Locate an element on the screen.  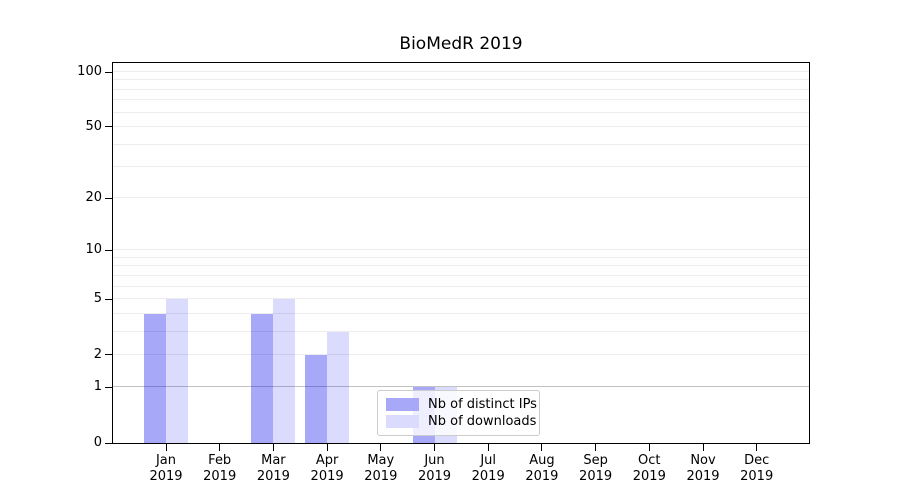
y-tick-label: 10 is located at coordinates (93, 250).